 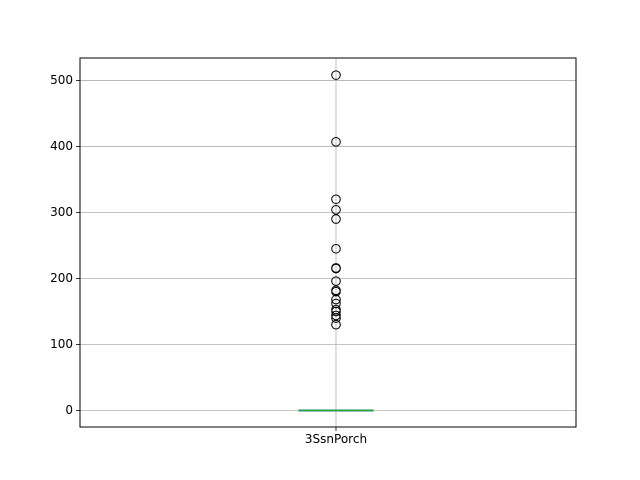 I want to click on box-plot, so click(x=336, y=410).